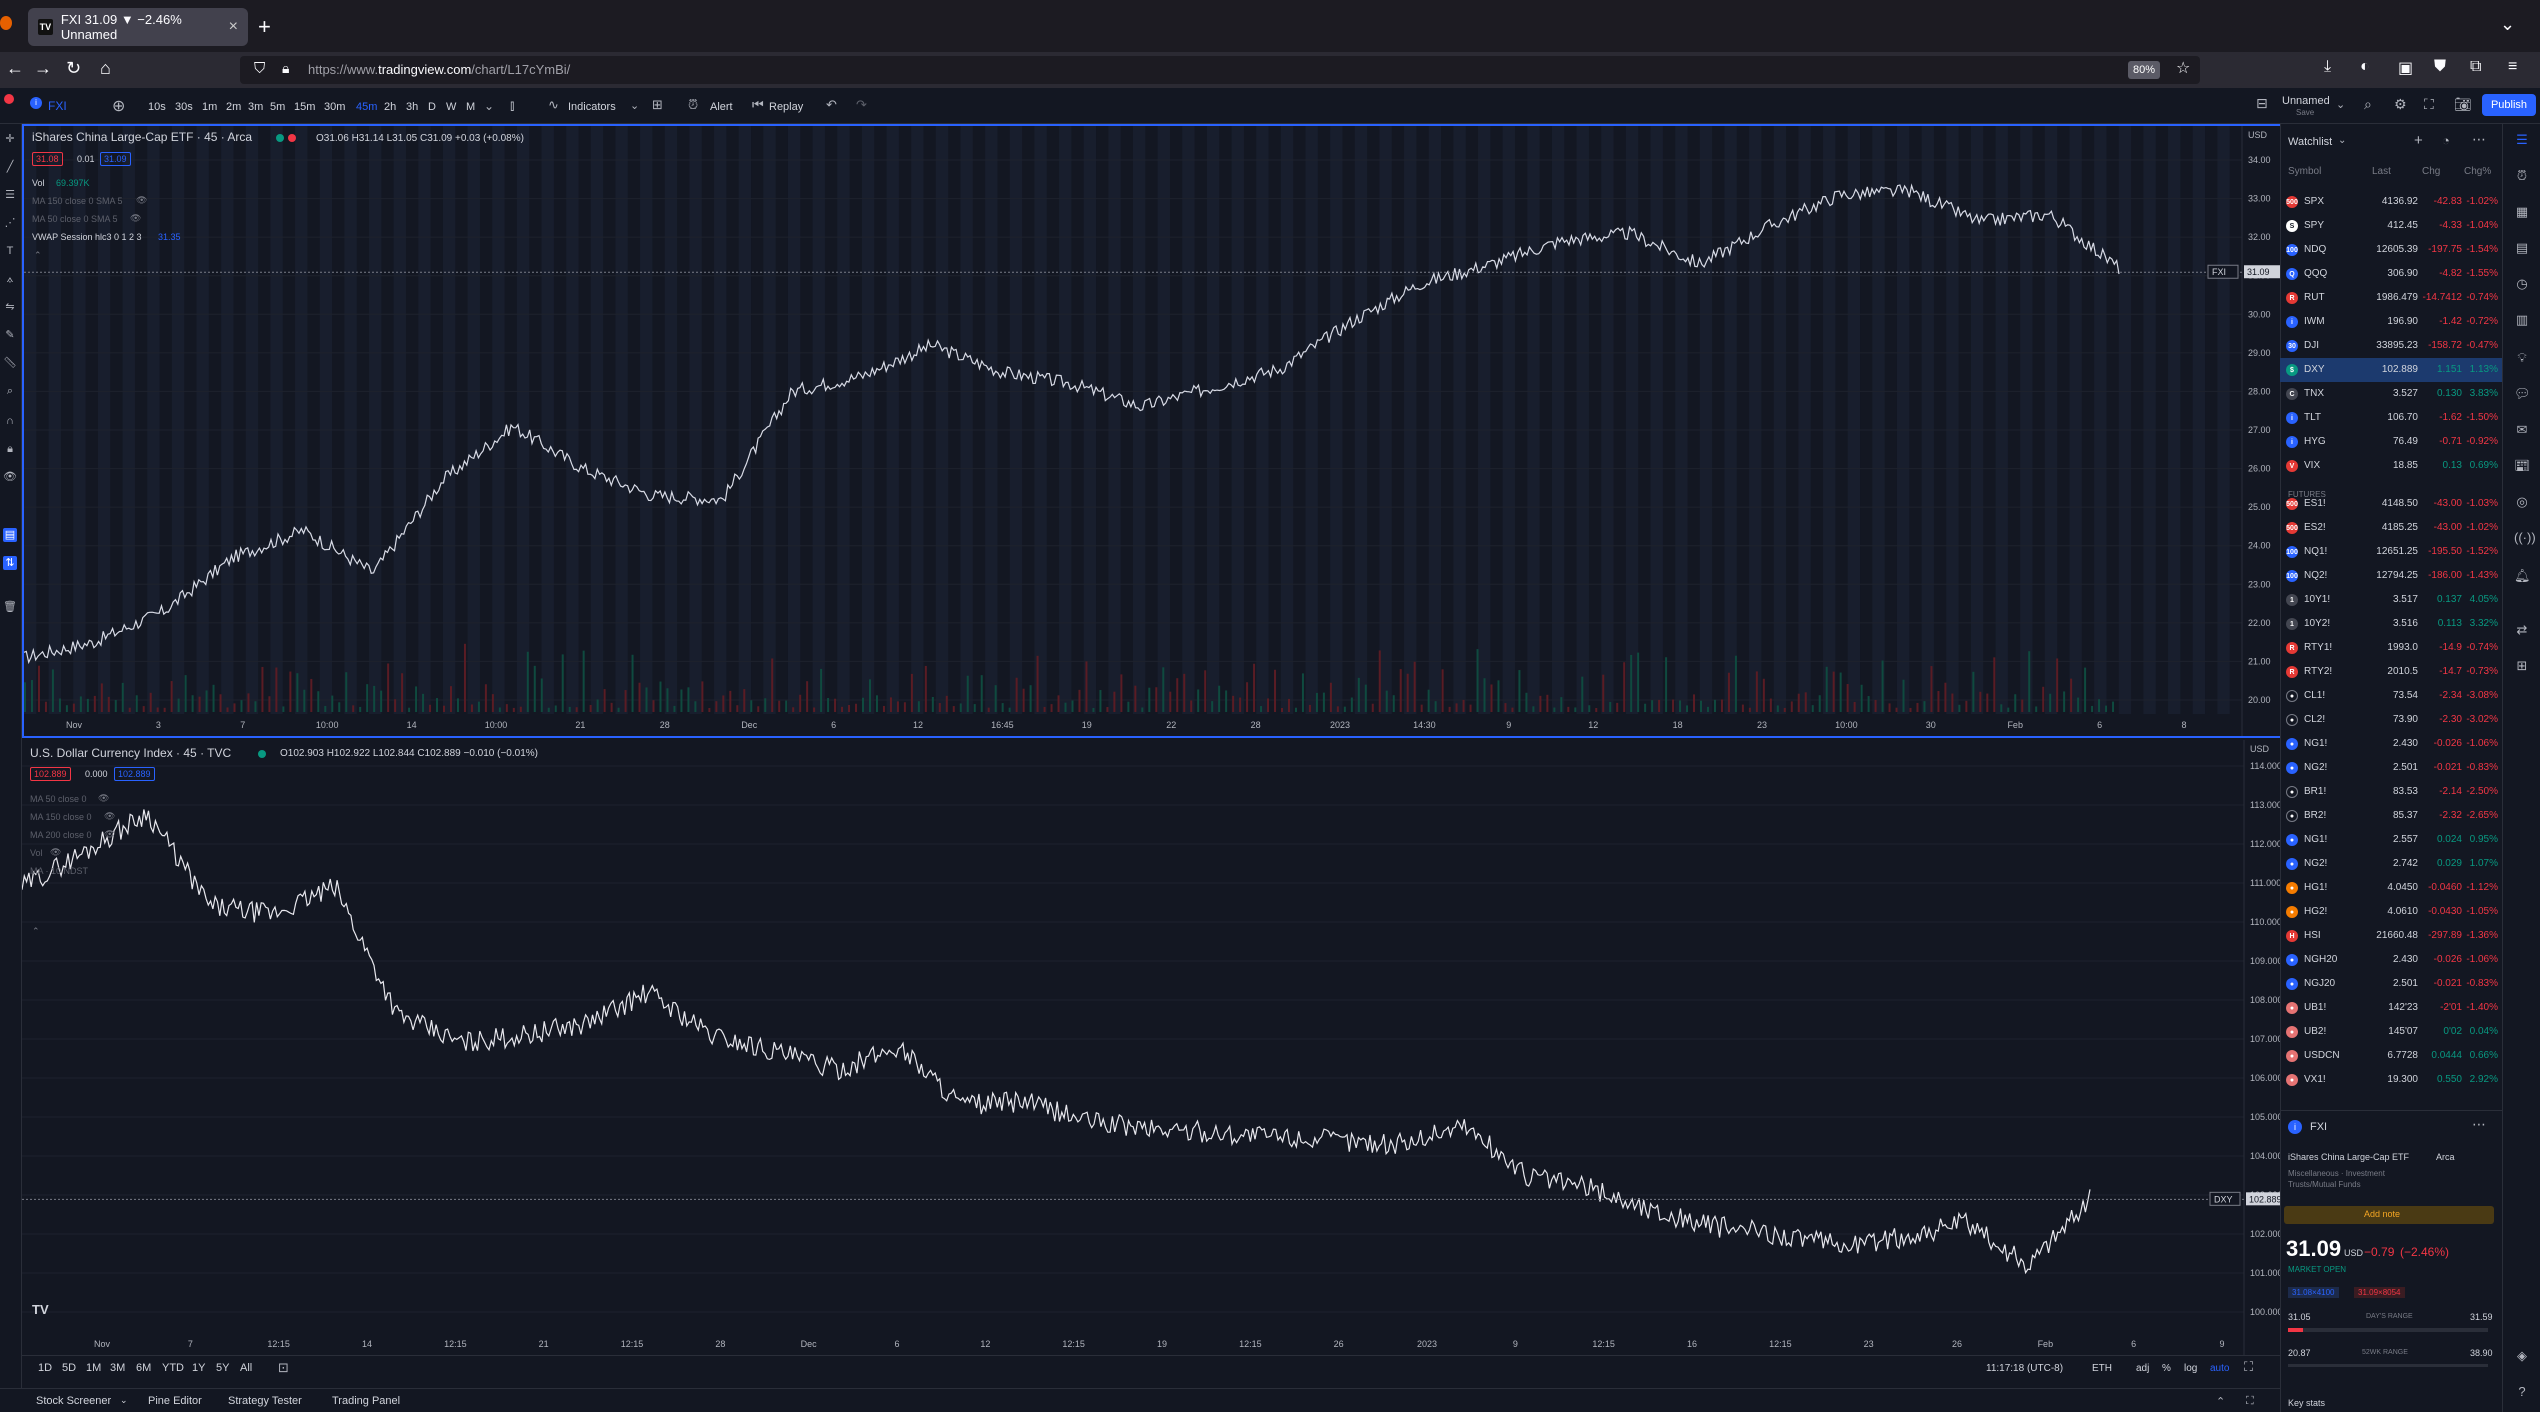 This screenshot has width=2540, height=1412. I want to click on watchlist-row: ● VX1! 19.300 0.550 2.92%, so click(2391, 1080).